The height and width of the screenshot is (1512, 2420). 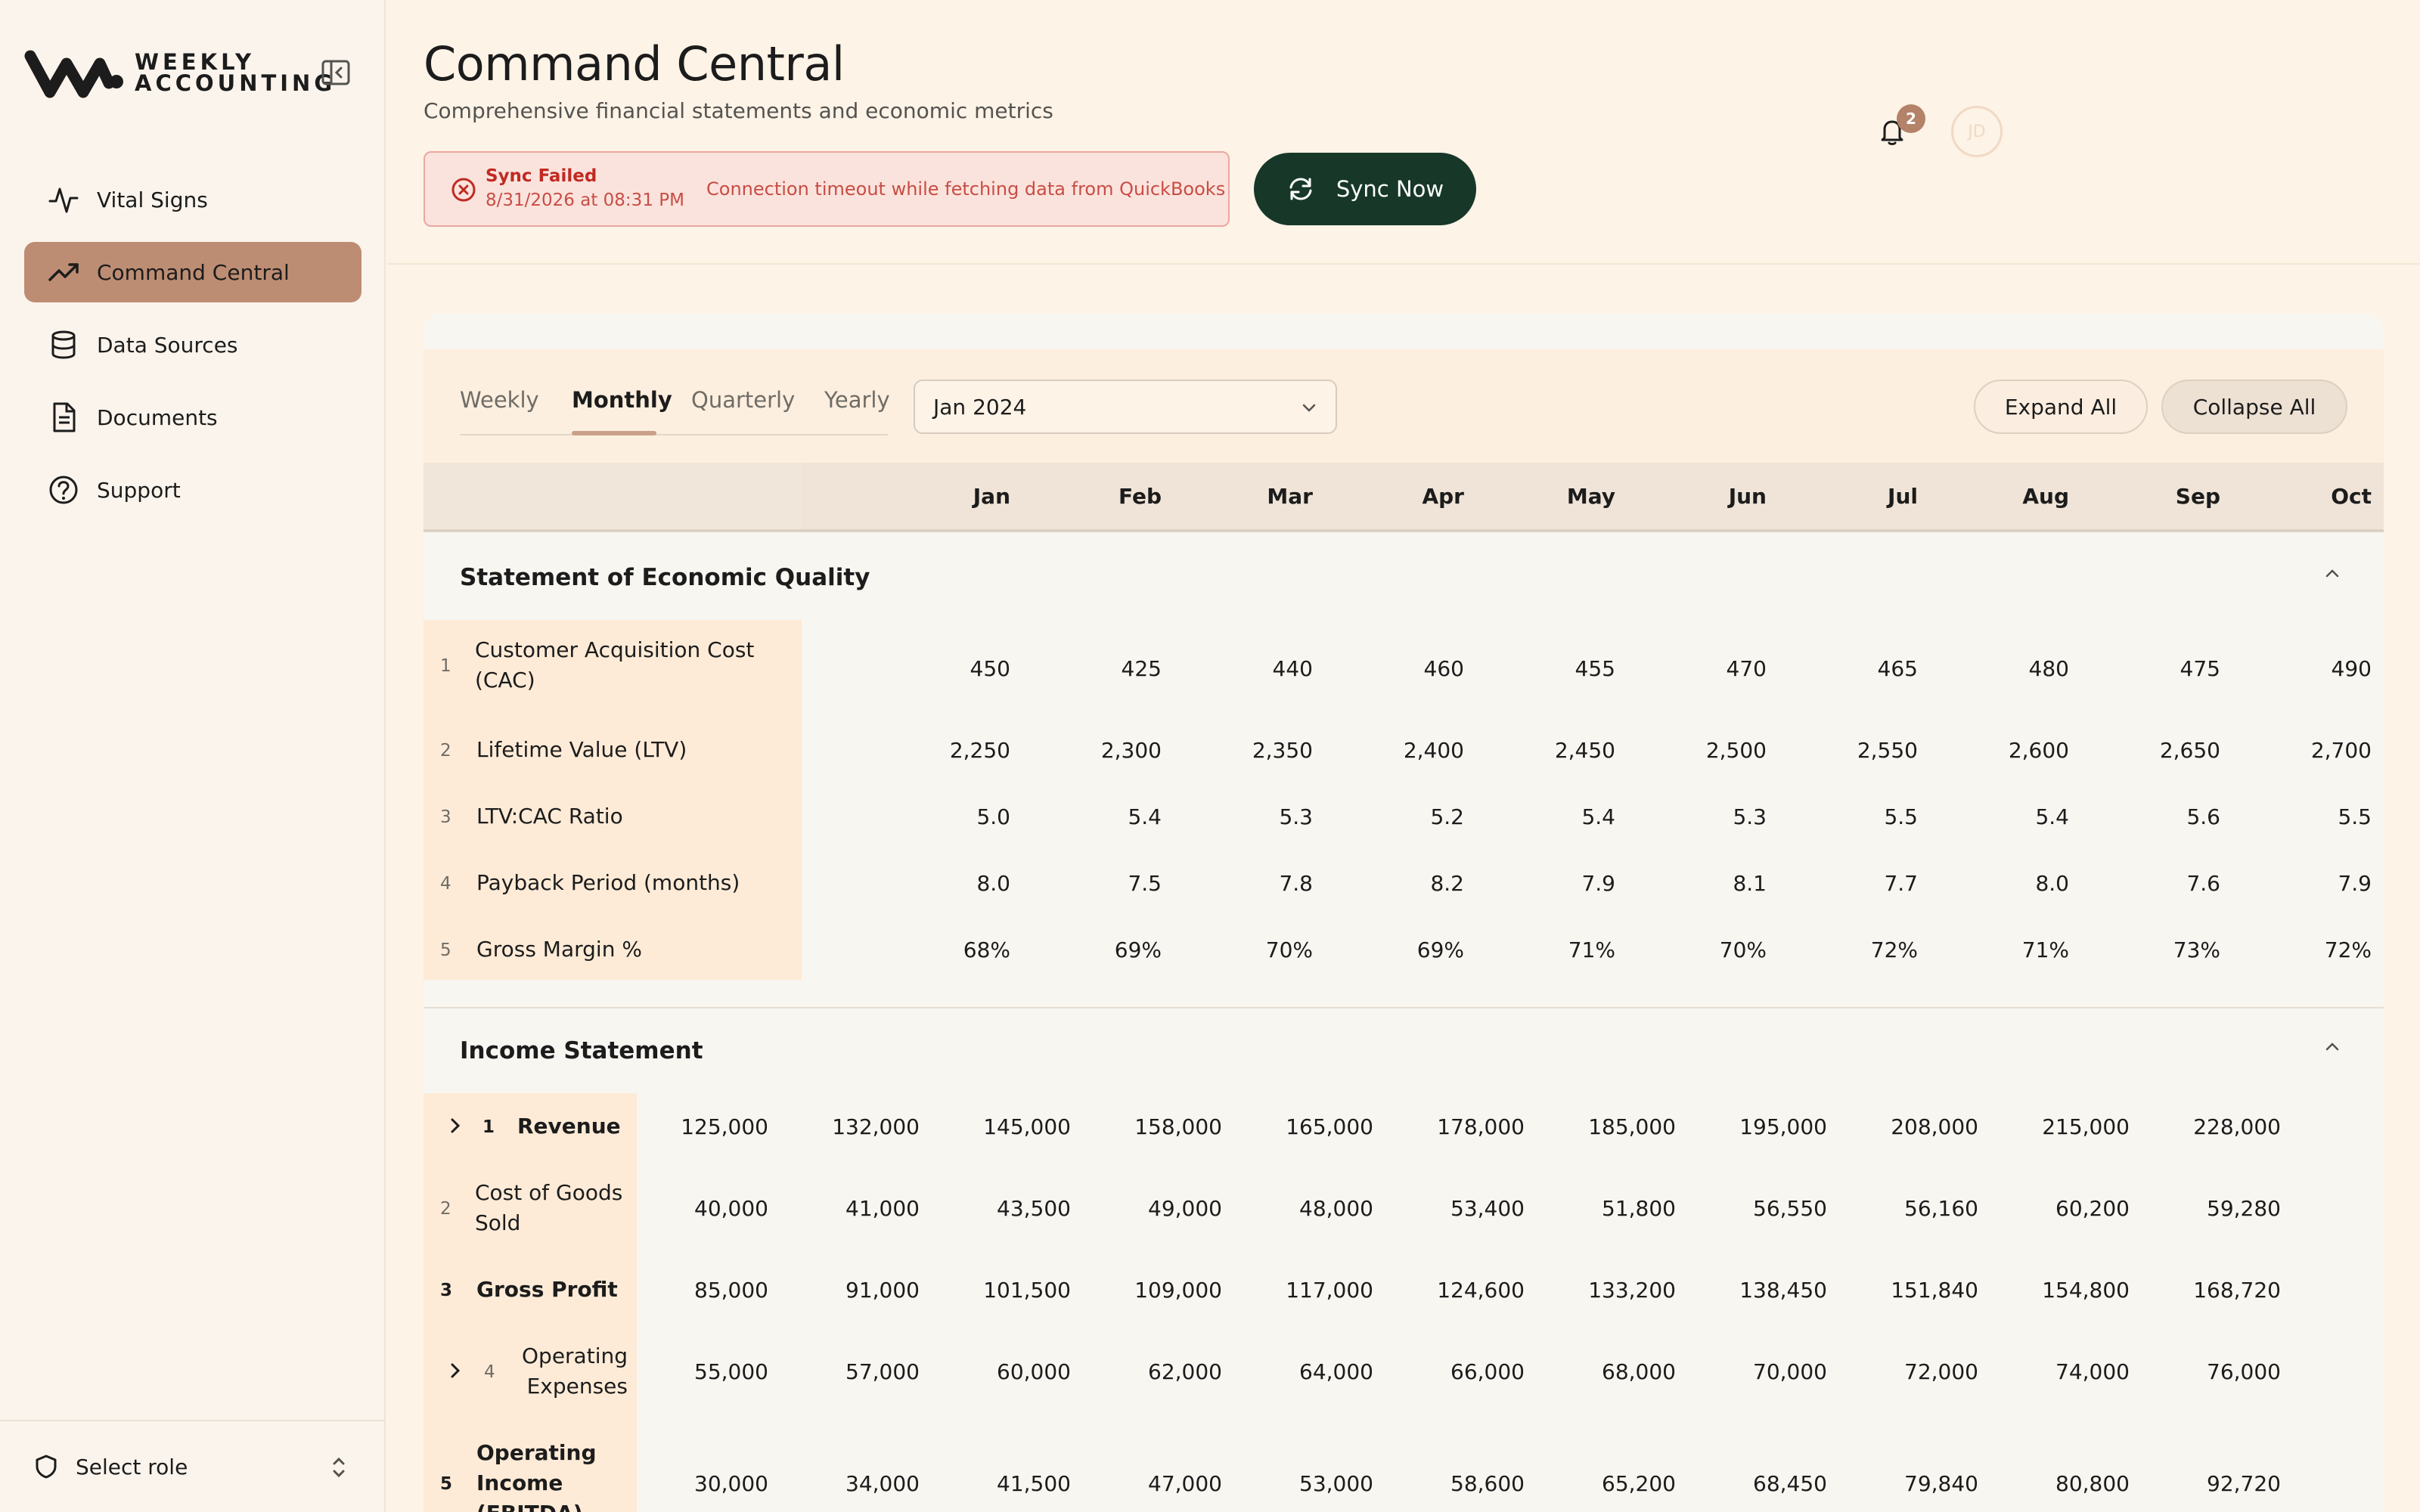 I want to click on table-cell: 228,000, so click(x=2237, y=1126).